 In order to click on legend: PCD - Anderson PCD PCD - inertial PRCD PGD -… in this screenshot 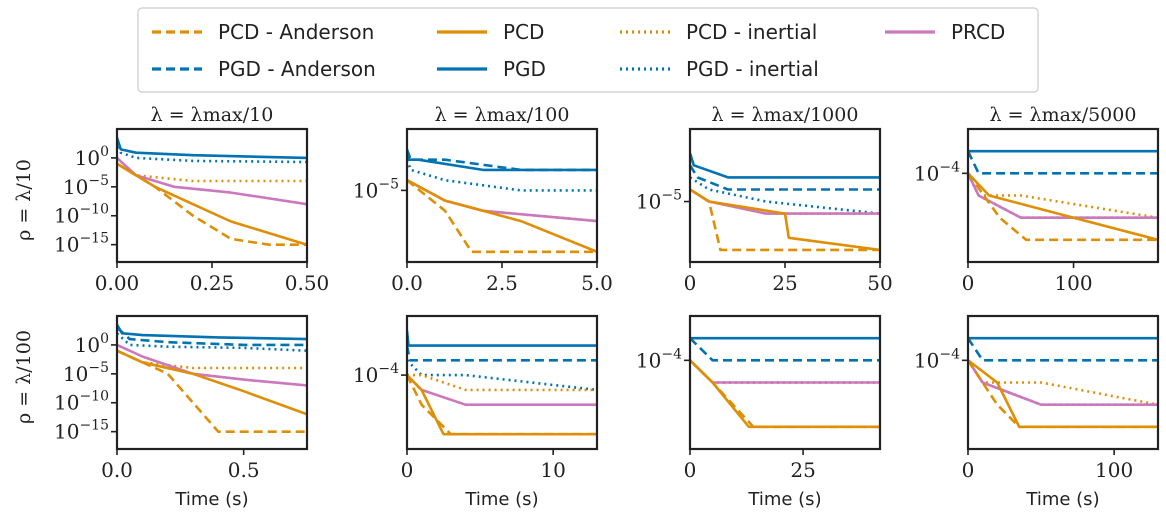, I will do `click(588, 50)`.